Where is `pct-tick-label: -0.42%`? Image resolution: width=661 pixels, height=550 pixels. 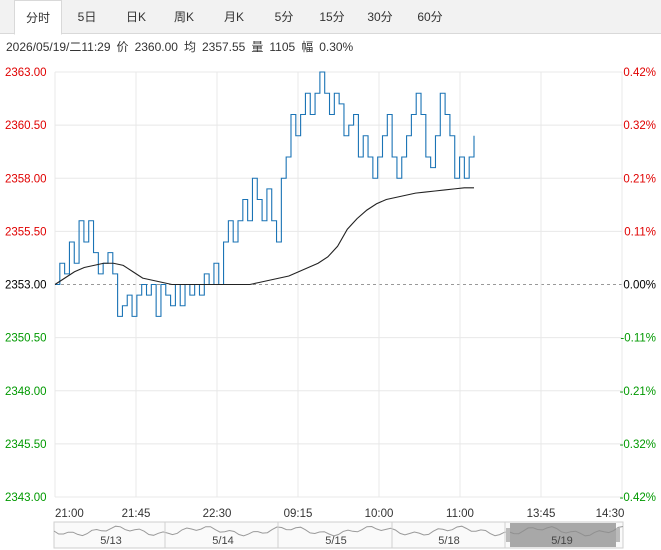 pct-tick-label: -0.42% is located at coordinates (638, 498).